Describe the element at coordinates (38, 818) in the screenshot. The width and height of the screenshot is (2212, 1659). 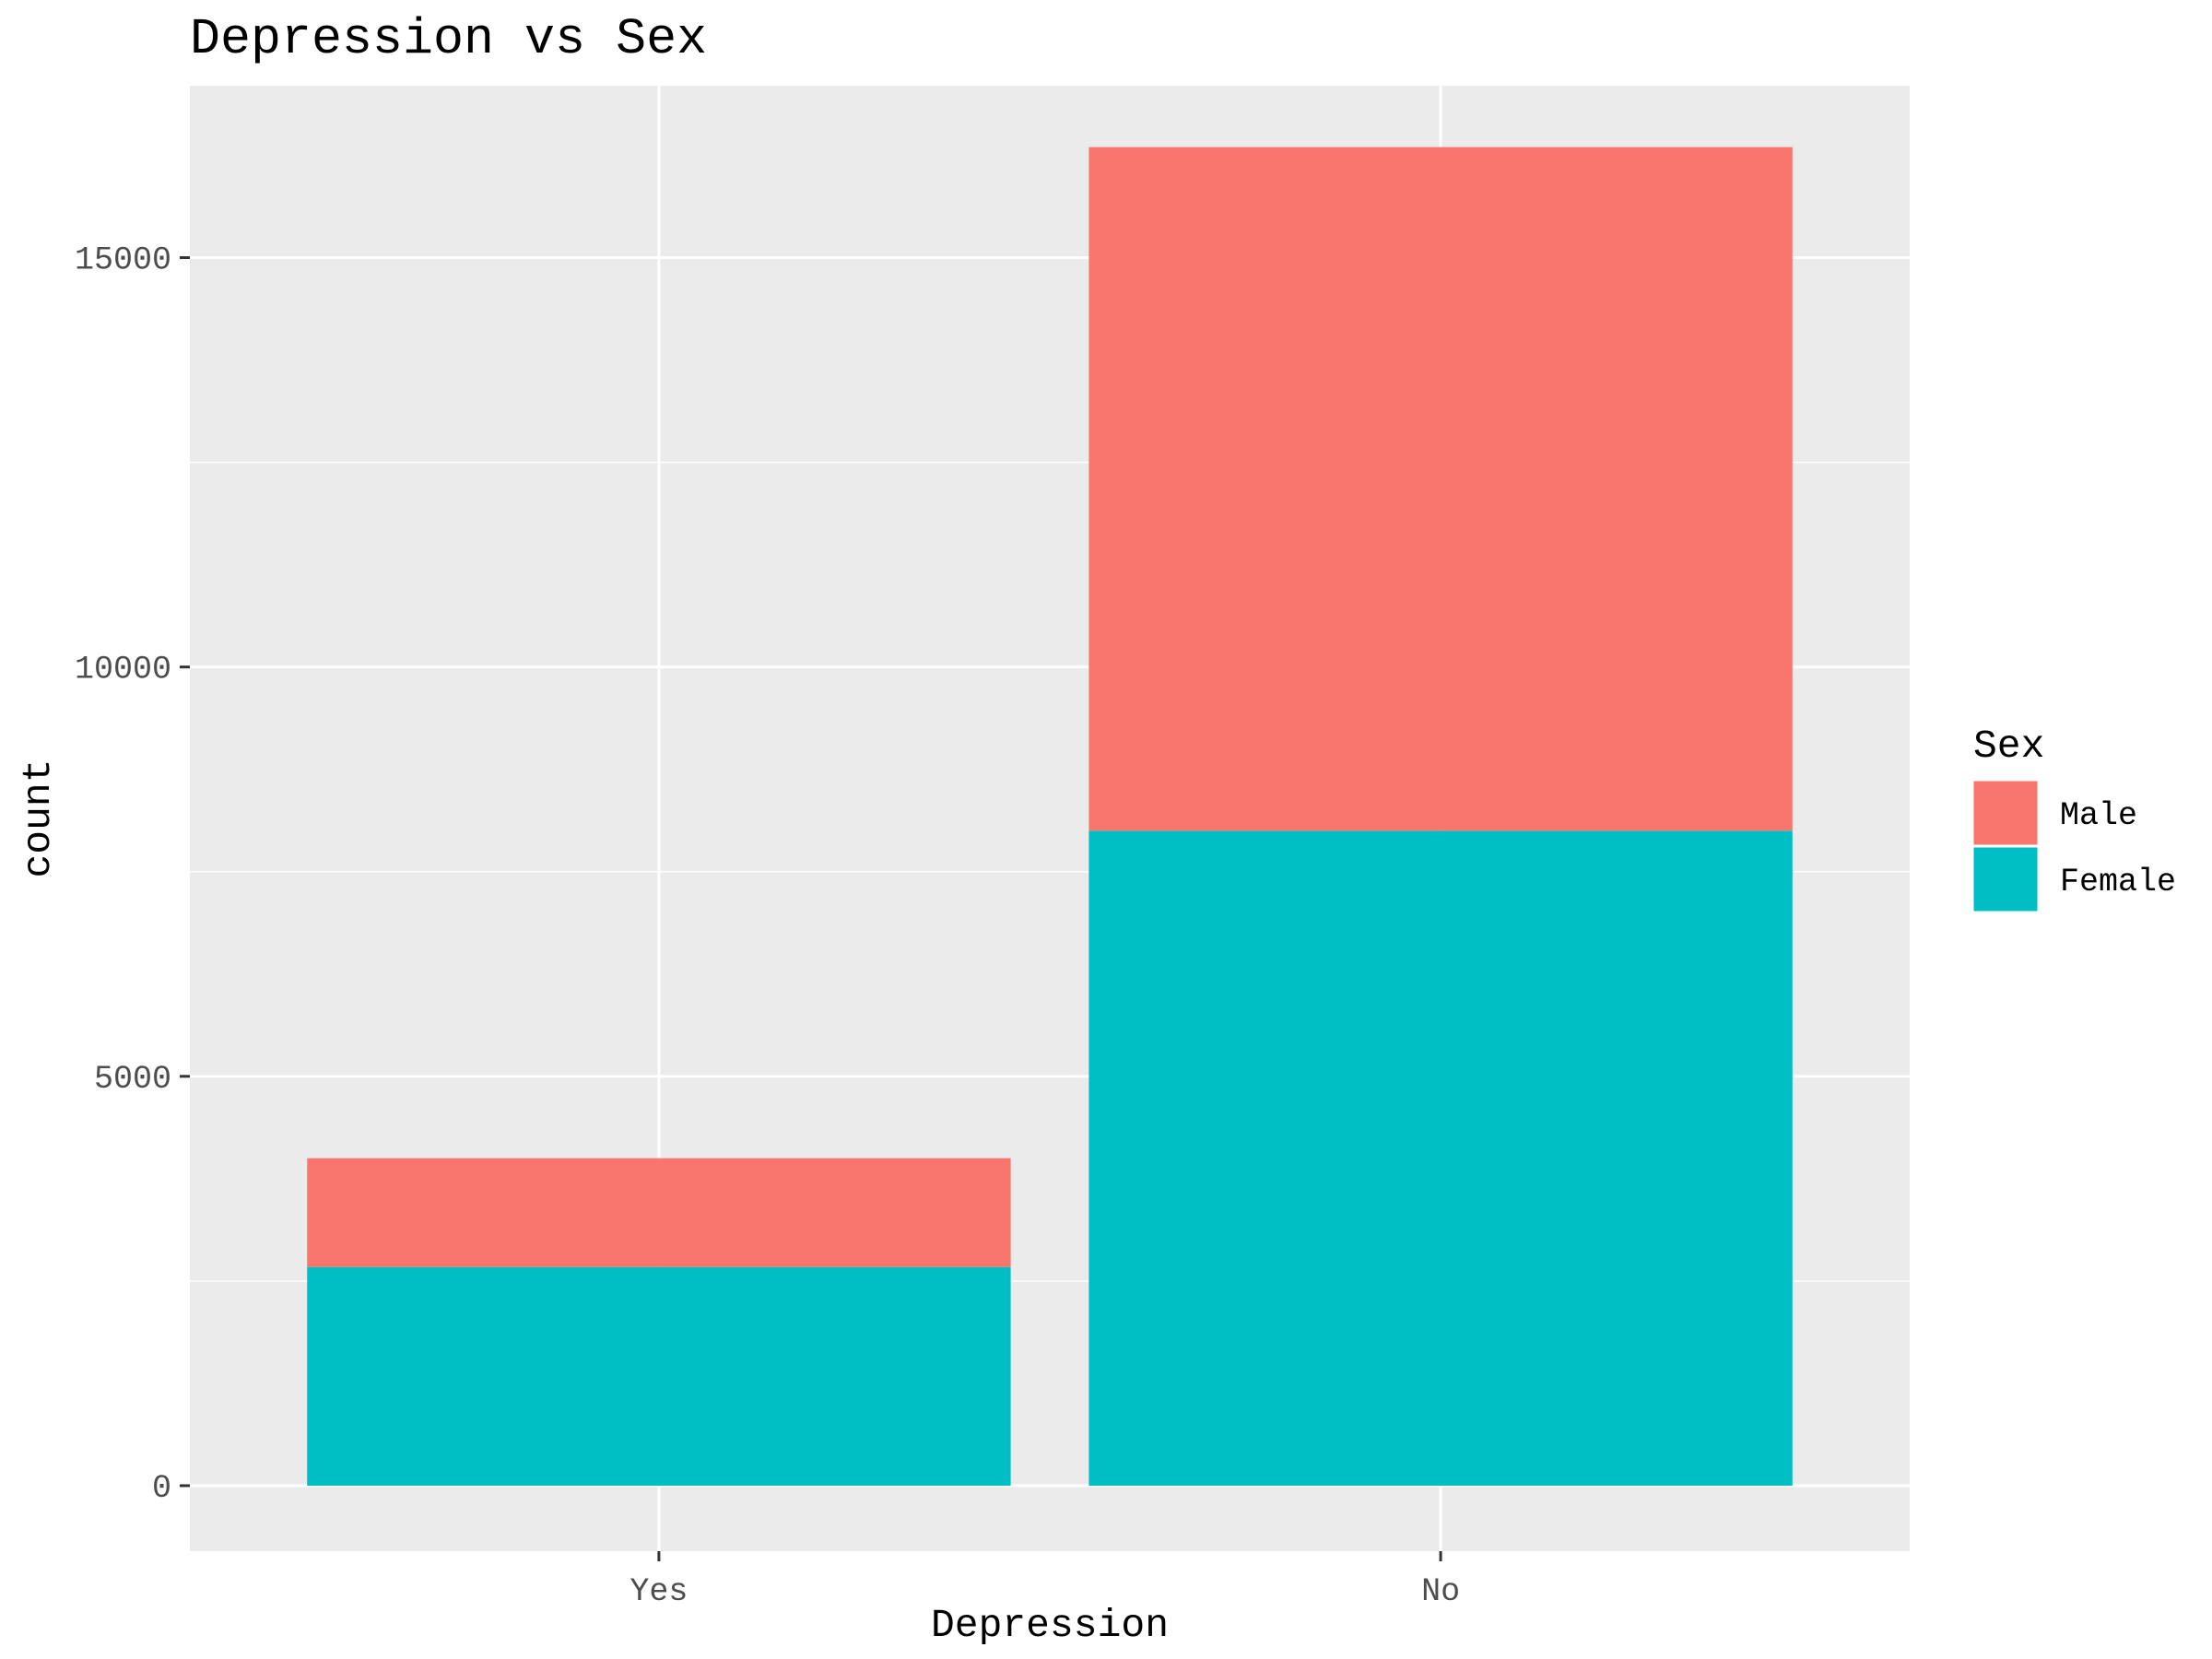
I see `y-axis-title: count` at that location.